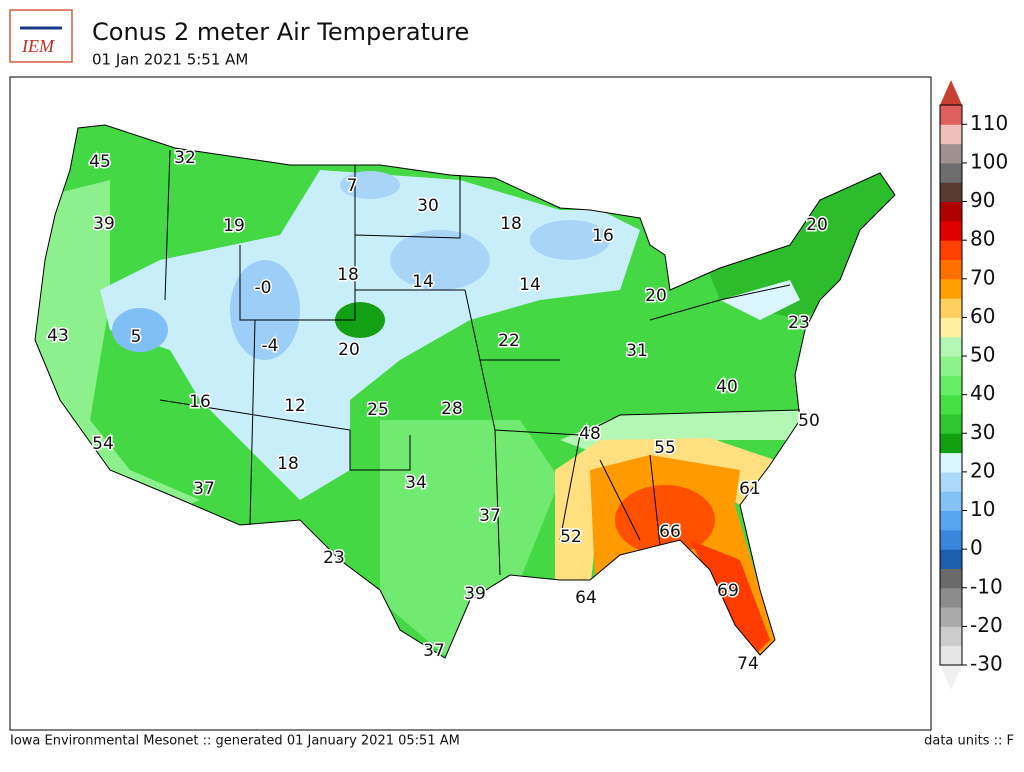 The width and height of the screenshot is (1024, 772). I want to click on colorbar-tick-label: 110, so click(989, 123).